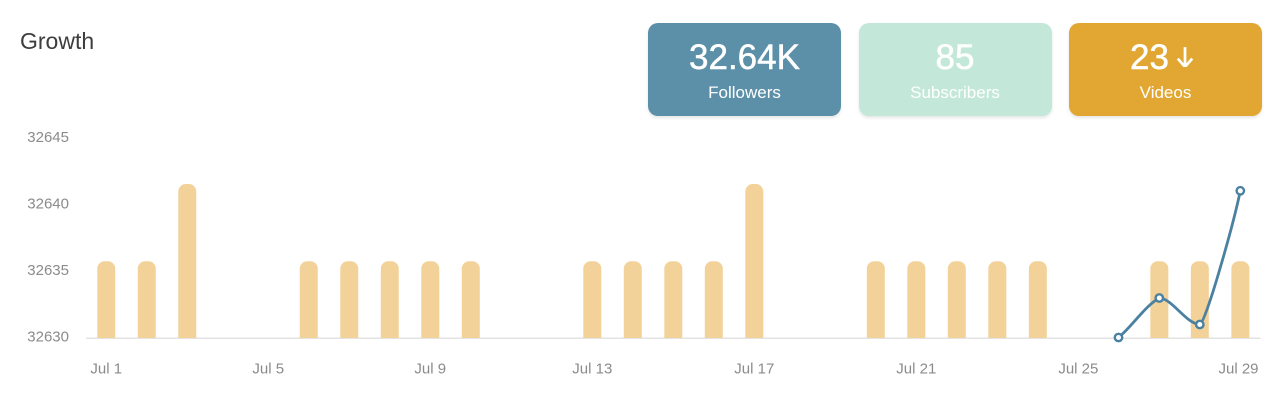 The width and height of the screenshot is (1280, 405). Describe the element at coordinates (48, 337) in the screenshot. I see `svg-text: 32630` at that location.